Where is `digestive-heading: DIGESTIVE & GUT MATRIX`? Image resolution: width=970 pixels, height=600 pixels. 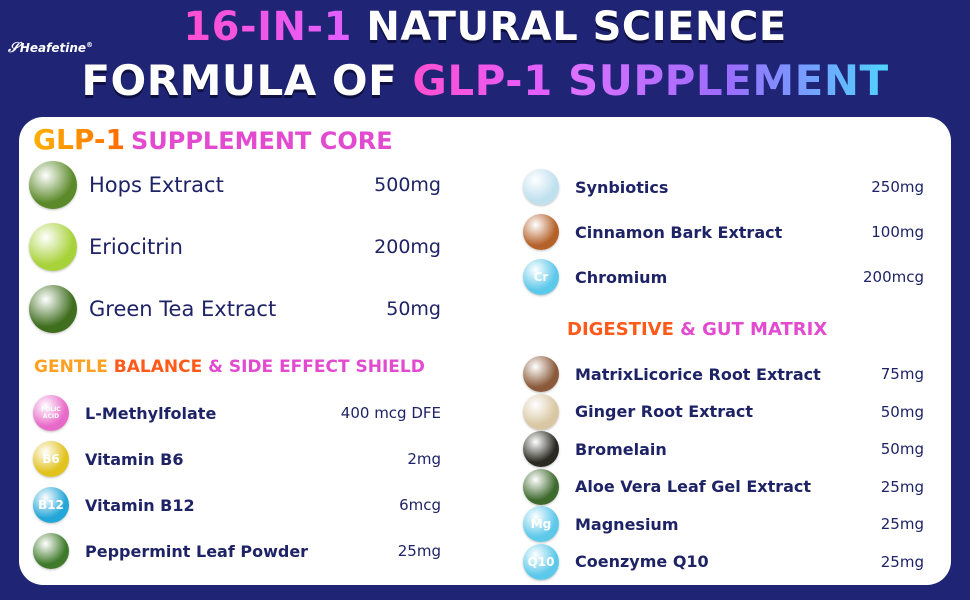 digestive-heading: DIGESTIVE & GUT MATRIX is located at coordinates (697, 329).